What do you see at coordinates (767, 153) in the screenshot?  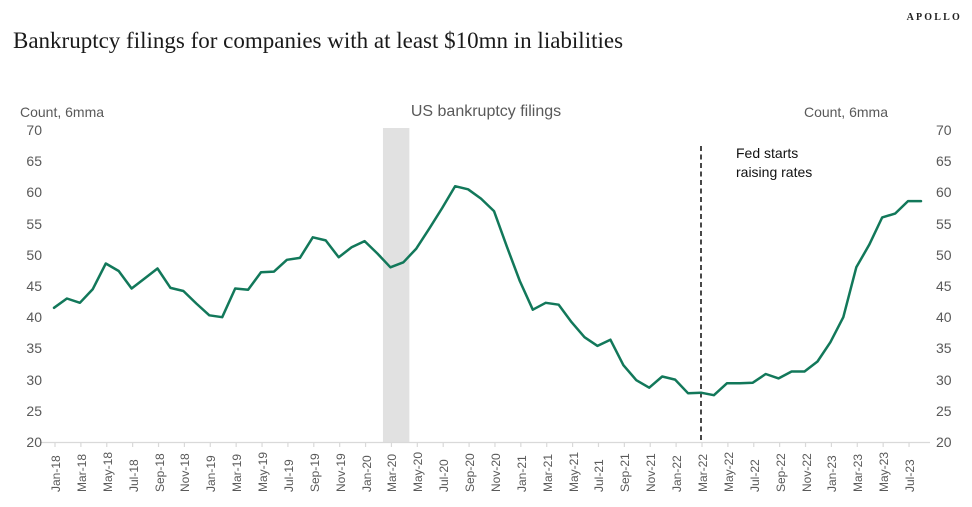 I see `event-annotation-line1: Fed starts` at bounding box center [767, 153].